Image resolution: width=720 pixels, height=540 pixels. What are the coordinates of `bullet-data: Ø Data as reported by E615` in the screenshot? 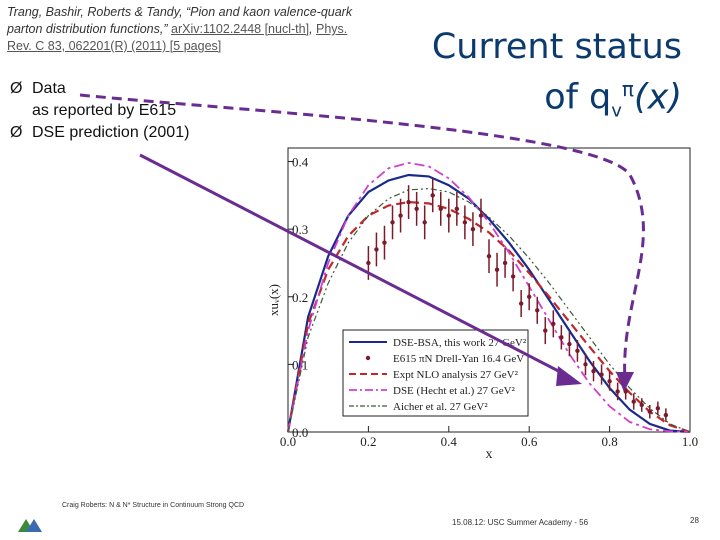 It's located at (99, 100).